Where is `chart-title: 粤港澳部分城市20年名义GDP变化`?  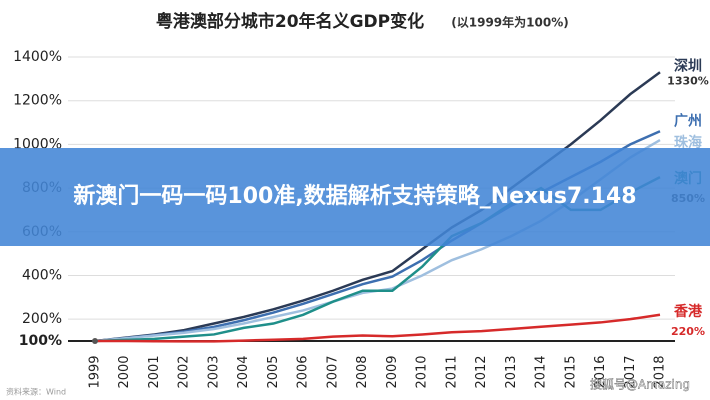
chart-title: 粤港澳部分城市20年名义GDP变化 is located at coordinates (290, 21).